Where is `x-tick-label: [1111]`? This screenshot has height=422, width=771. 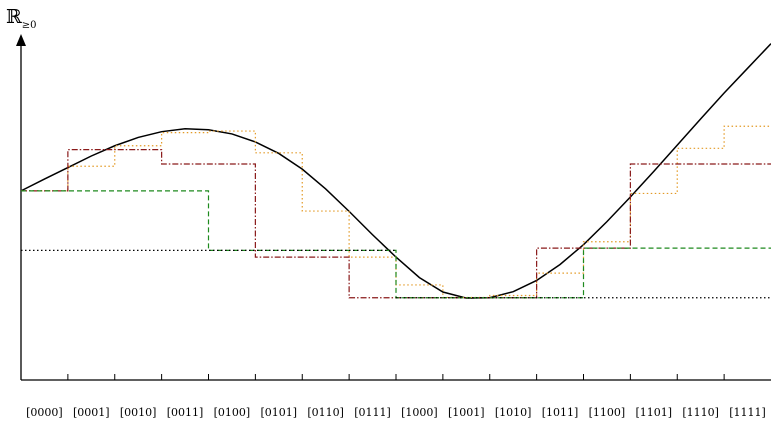 x-tick-label: [1111] is located at coordinates (747, 412).